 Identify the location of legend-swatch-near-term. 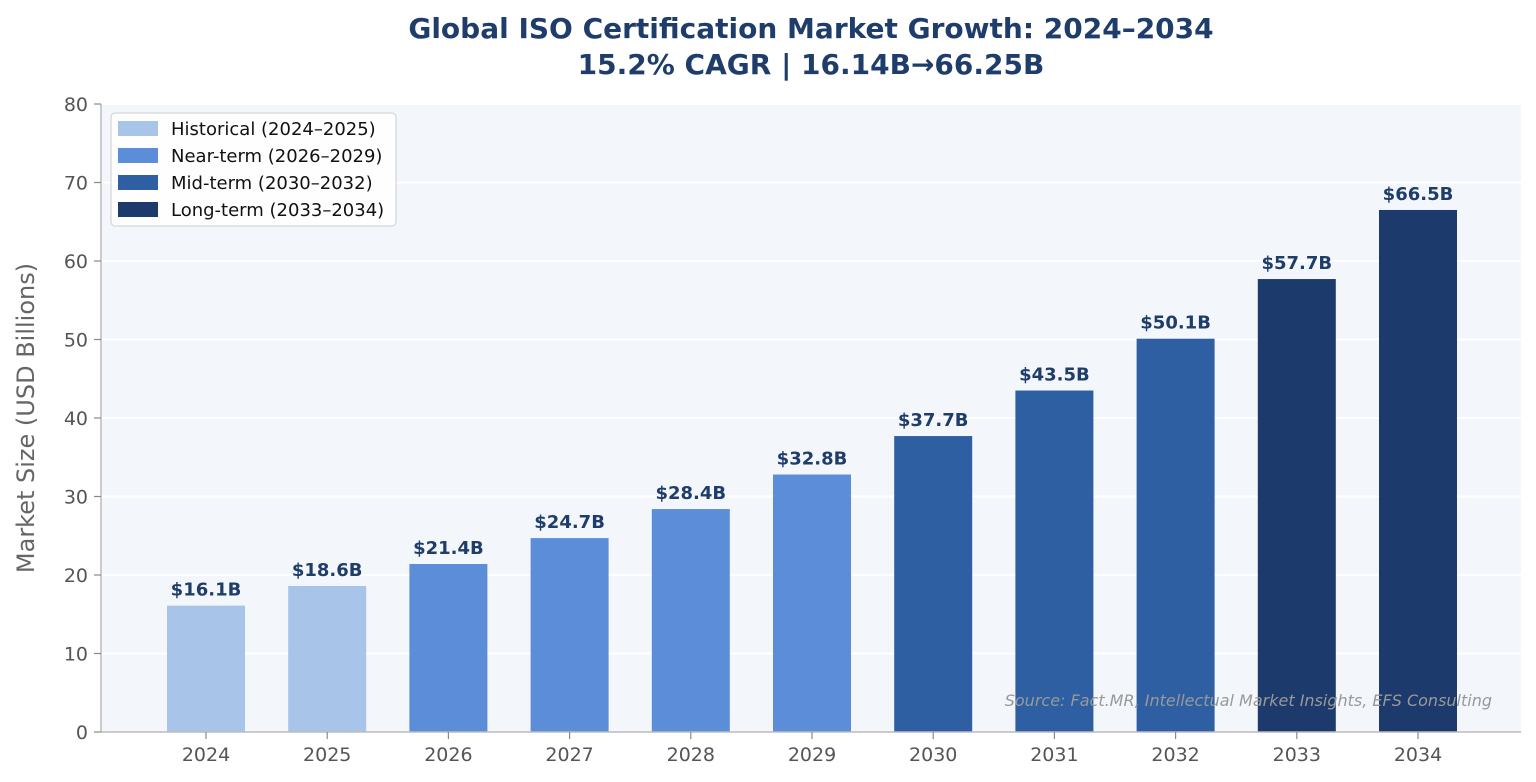
(138, 155).